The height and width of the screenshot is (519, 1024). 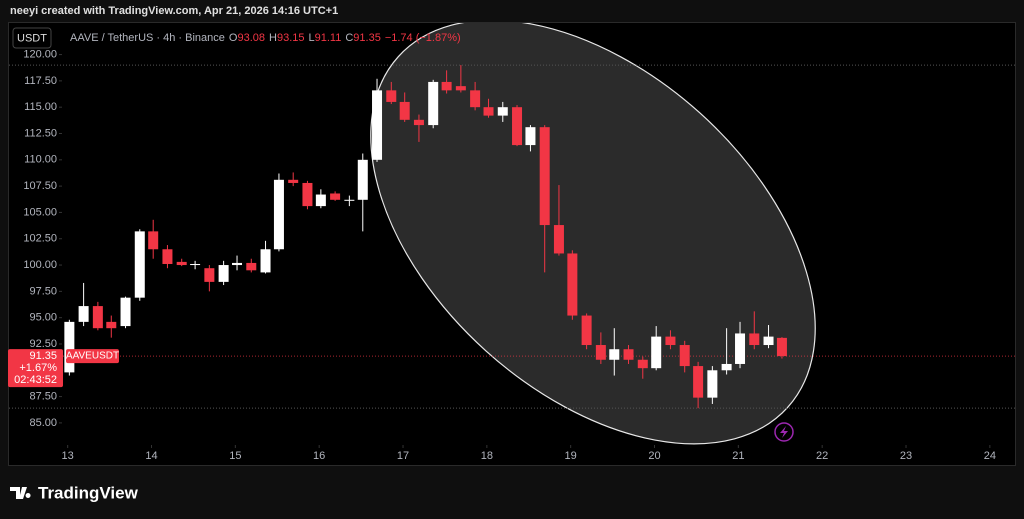 What do you see at coordinates (291, 38) in the screenshot?
I see `ohlc-value: 93.15` at bounding box center [291, 38].